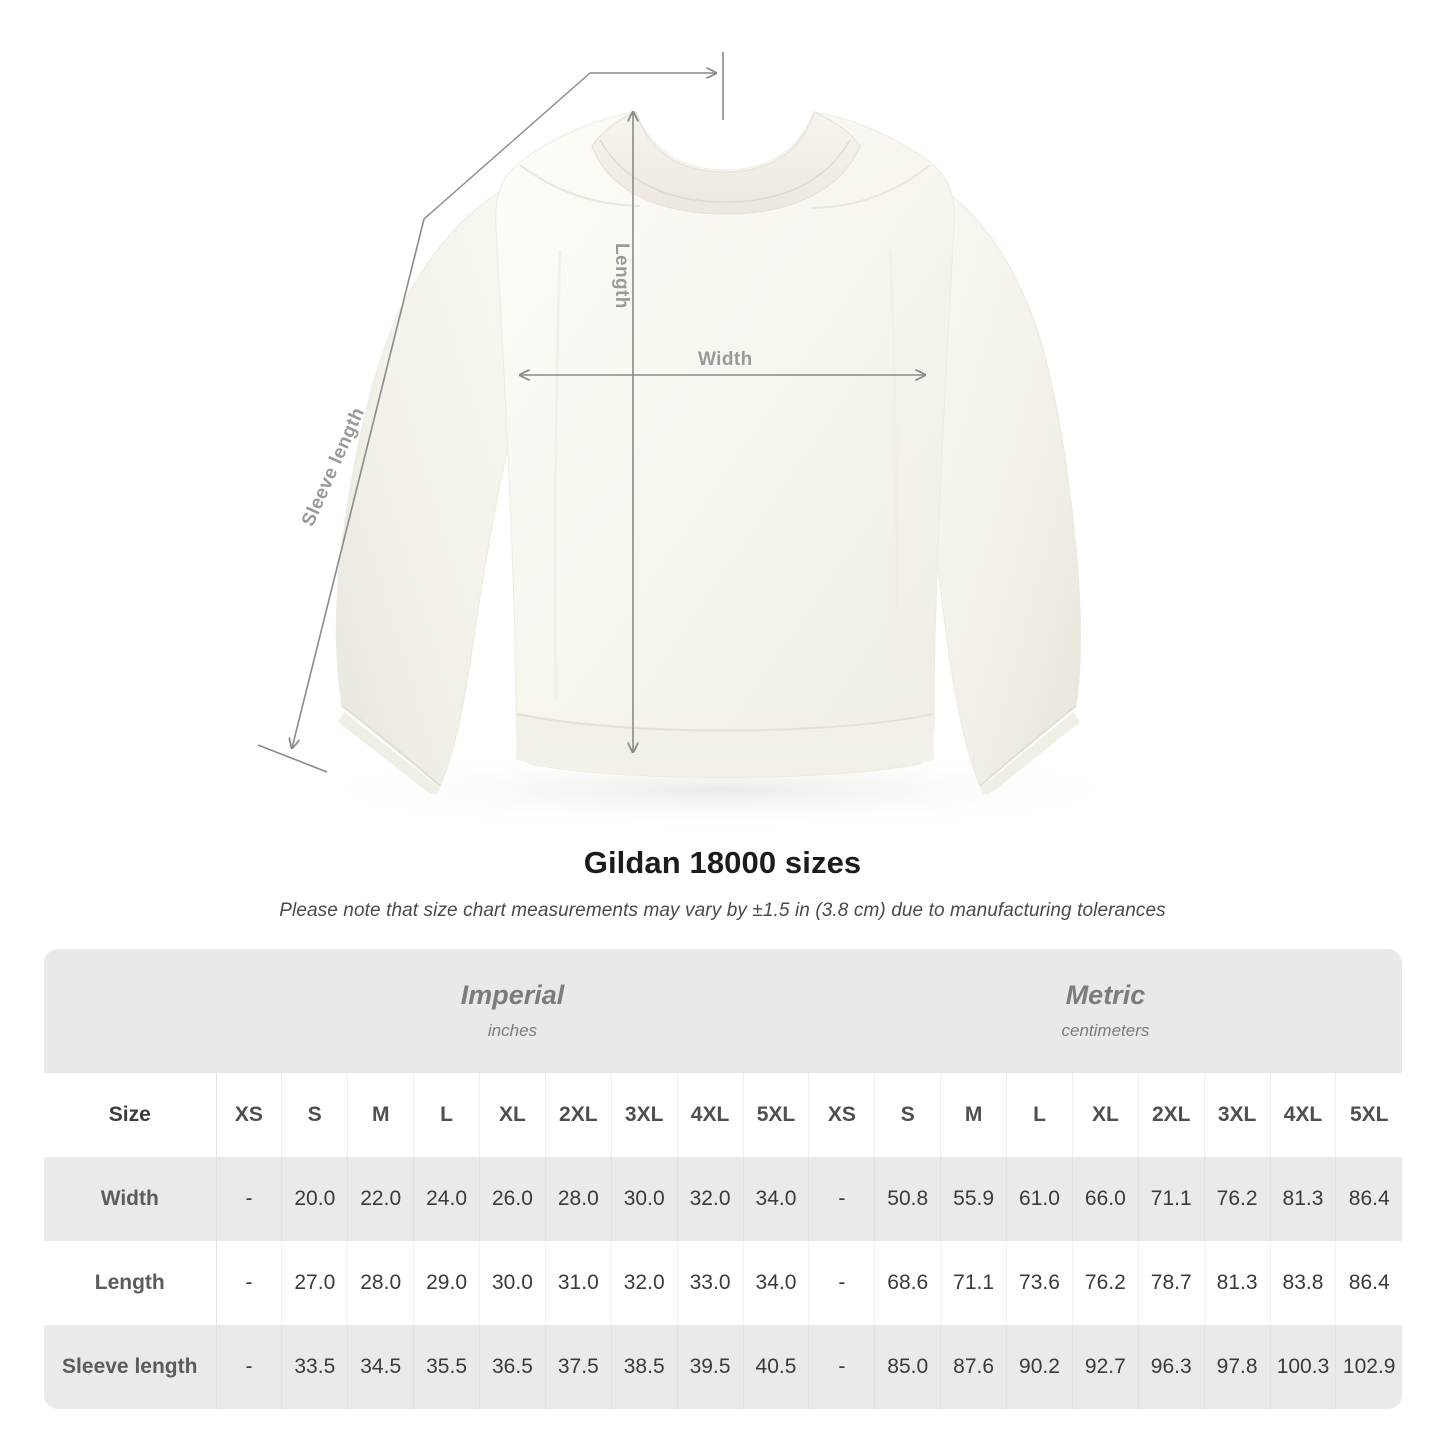 The width and height of the screenshot is (1445, 1445). I want to click on cell-imperial-5: 31.0, so click(578, 1283).